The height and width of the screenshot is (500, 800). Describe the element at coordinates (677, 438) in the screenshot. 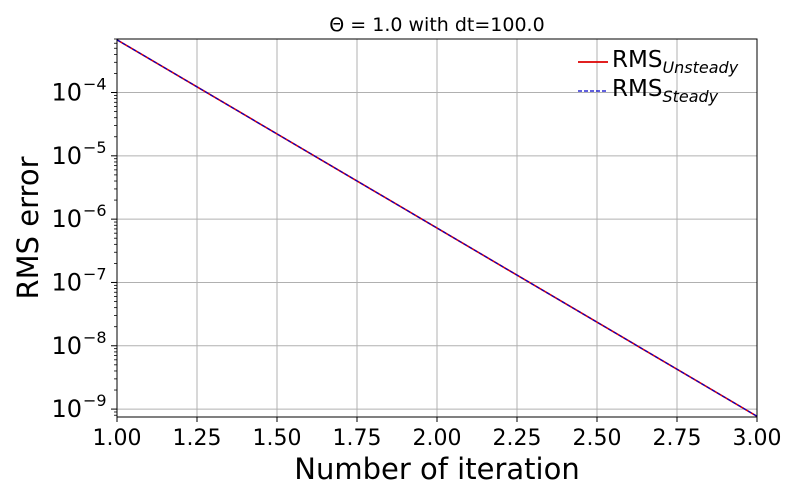

I see `x-tick-label: 2.75` at that location.